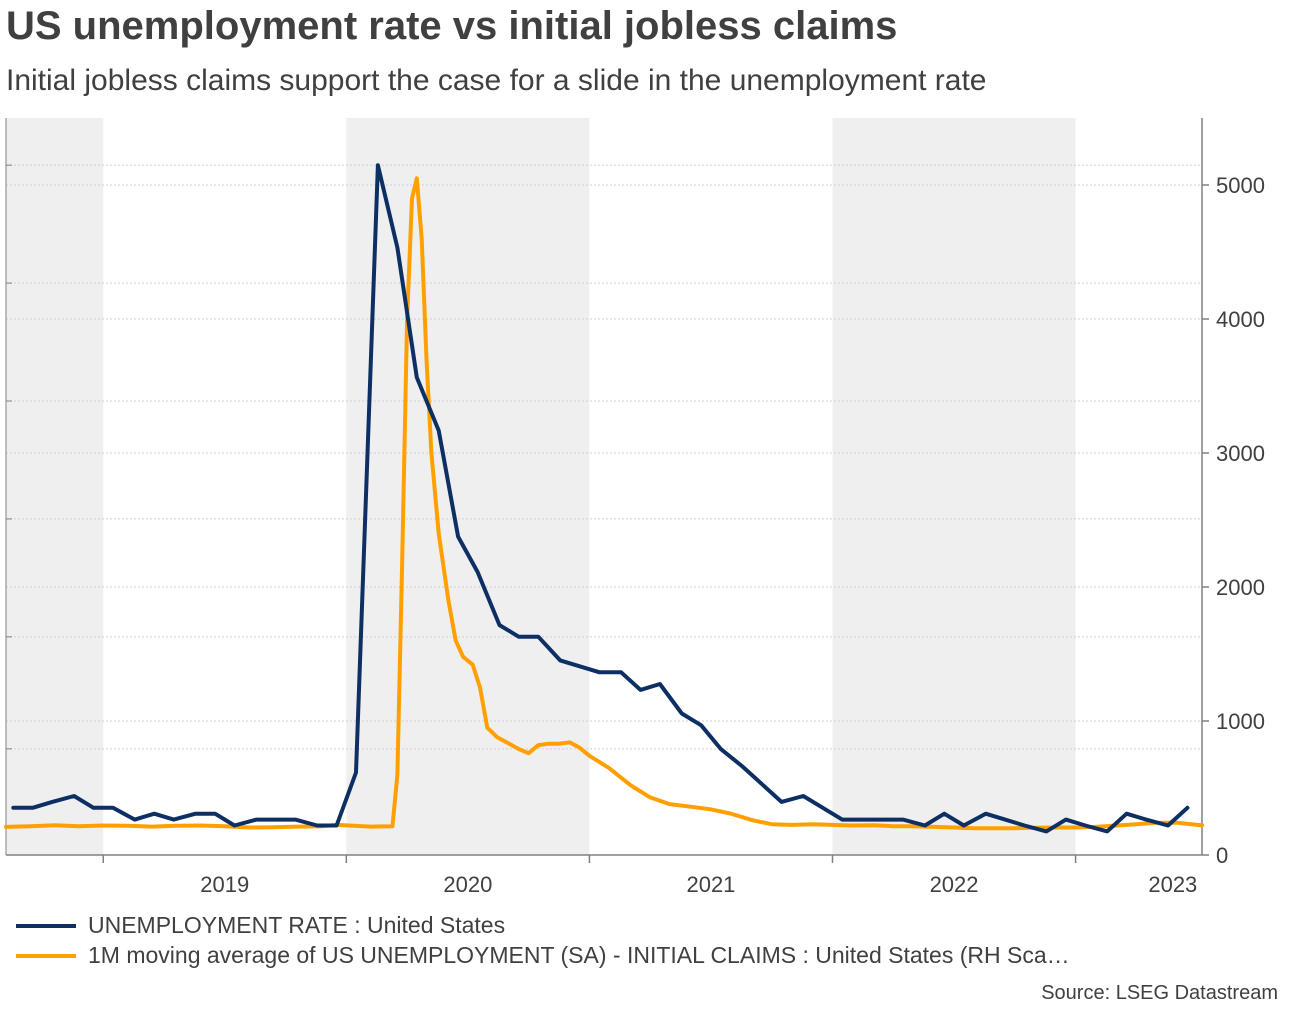  What do you see at coordinates (1159, 993) in the screenshot?
I see `source-note: Source: LSEG Datastream` at bounding box center [1159, 993].